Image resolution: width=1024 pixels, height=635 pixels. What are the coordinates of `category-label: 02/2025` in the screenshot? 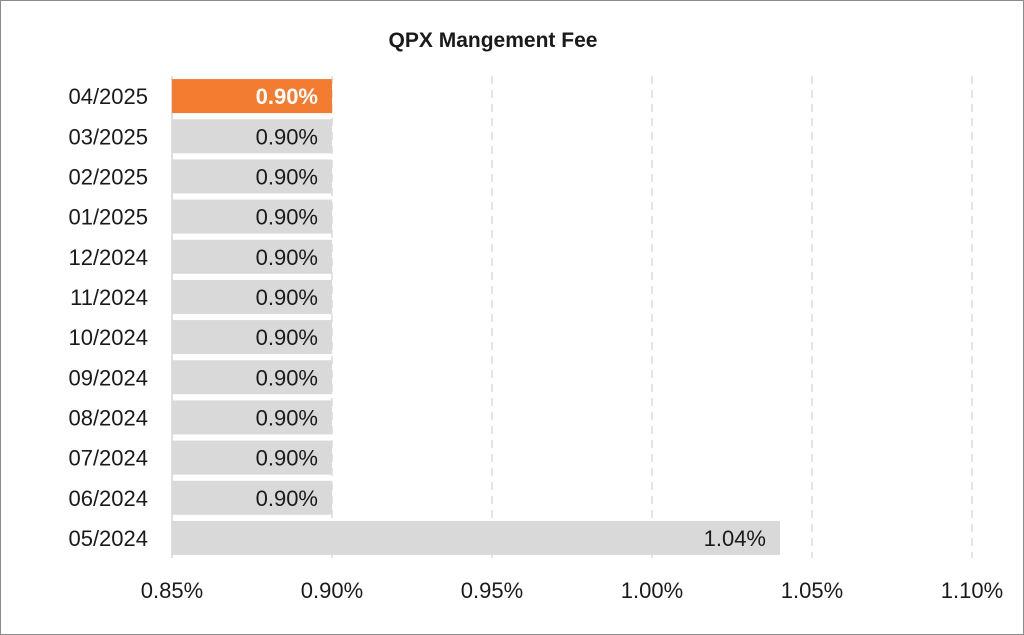 It's located at (108, 176).